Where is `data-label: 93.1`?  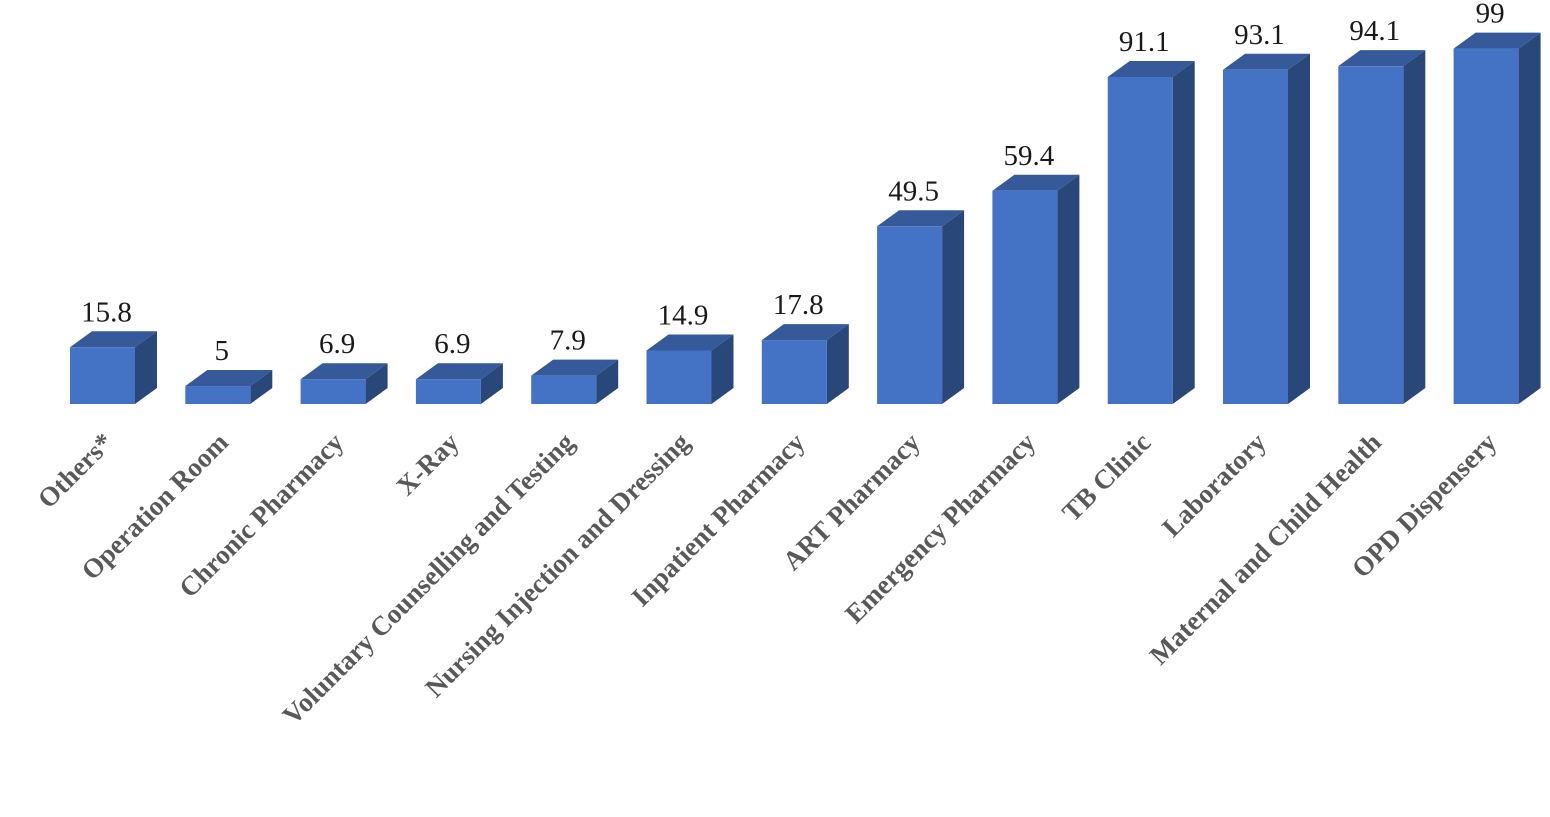 data-label: 93.1 is located at coordinates (1259, 35).